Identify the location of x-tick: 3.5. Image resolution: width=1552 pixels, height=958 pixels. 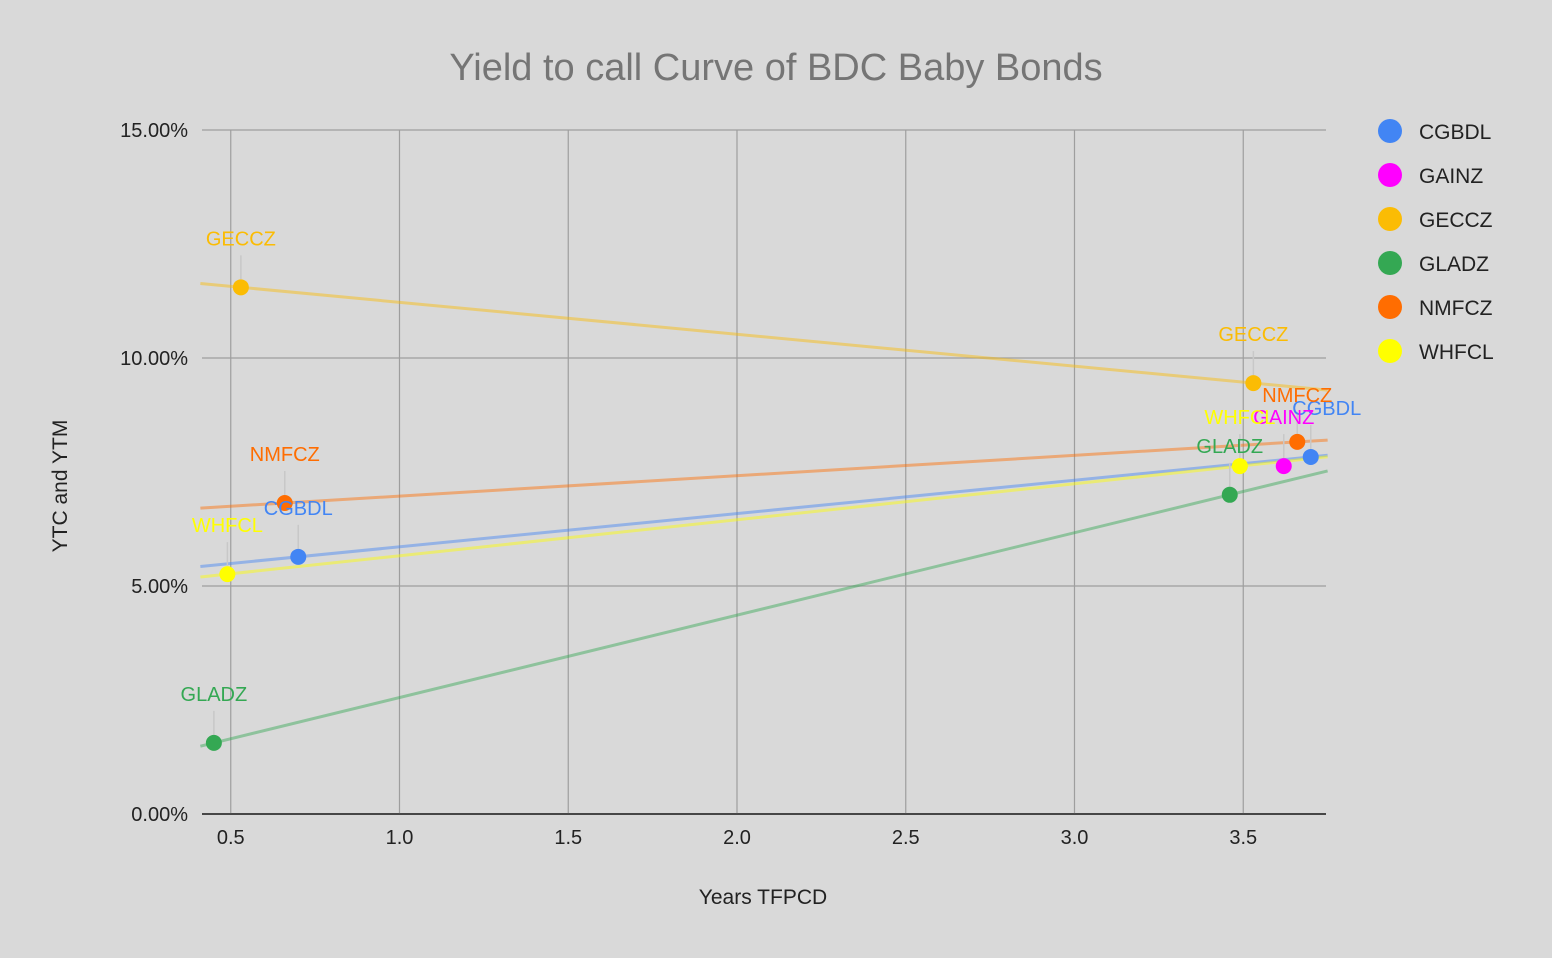
(1243, 838).